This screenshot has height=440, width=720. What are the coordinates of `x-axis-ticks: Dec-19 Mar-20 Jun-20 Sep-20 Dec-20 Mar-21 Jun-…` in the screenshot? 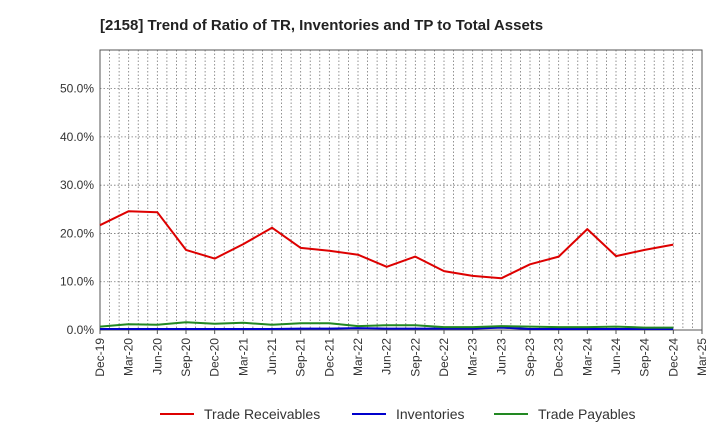 It's located at (401, 353).